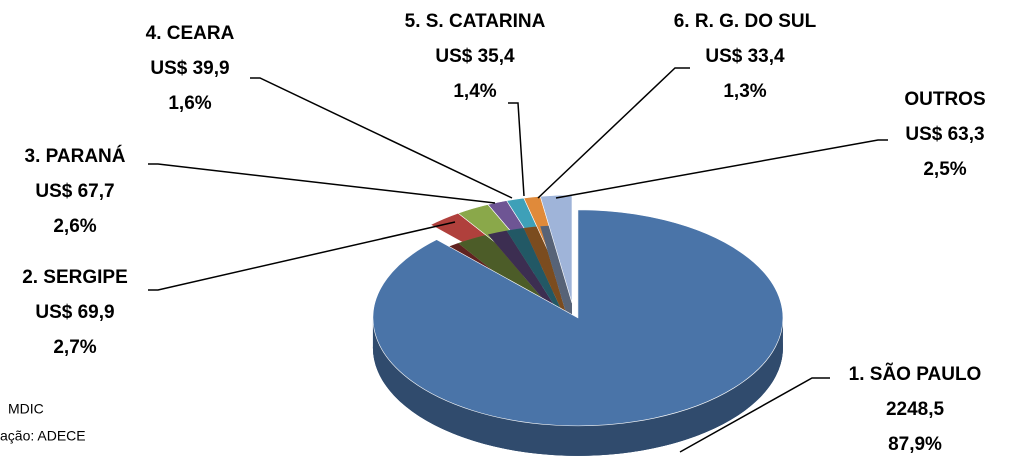 The image size is (1011, 456). What do you see at coordinates (75, 277) in the screenshot?
I see `category-label: 2. SERGIPE` at bounding box center [75, 277].